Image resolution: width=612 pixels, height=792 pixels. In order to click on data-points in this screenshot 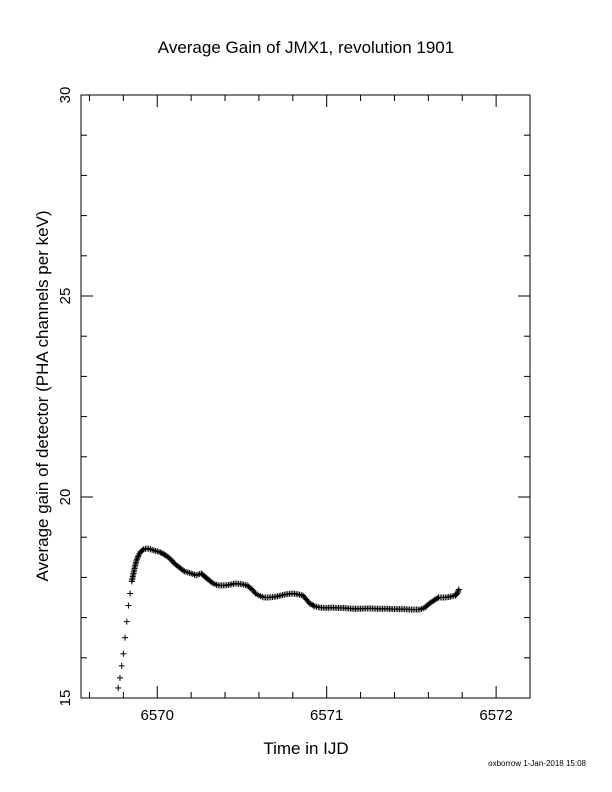, I will do `click(288, 618)`.